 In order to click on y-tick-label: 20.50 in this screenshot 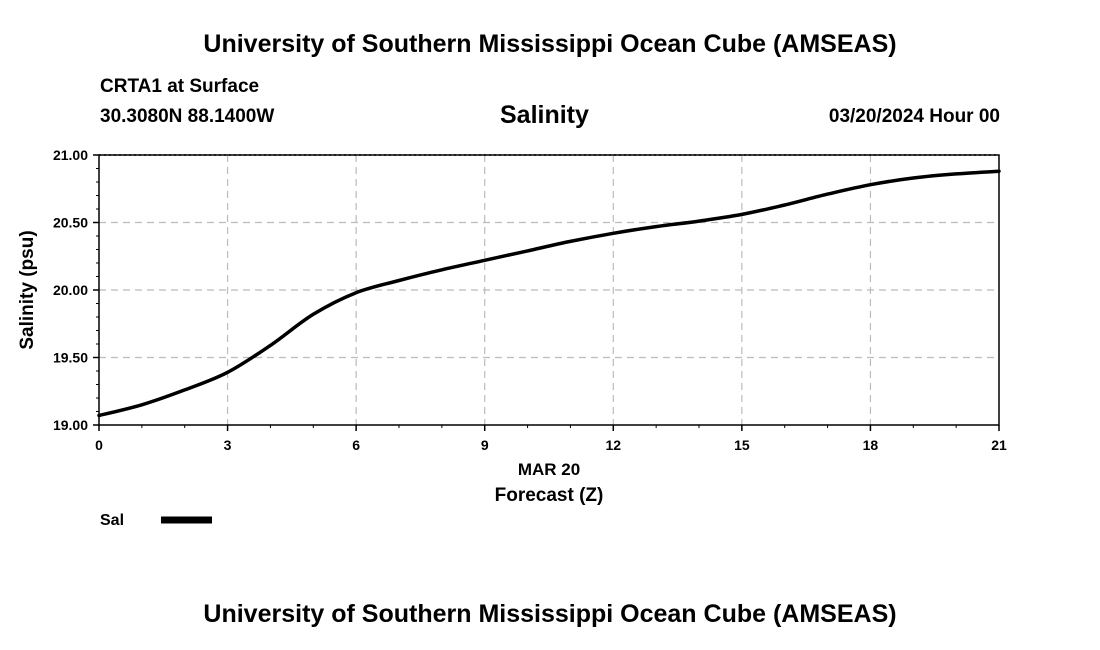, I will do `click(70, 223)`.